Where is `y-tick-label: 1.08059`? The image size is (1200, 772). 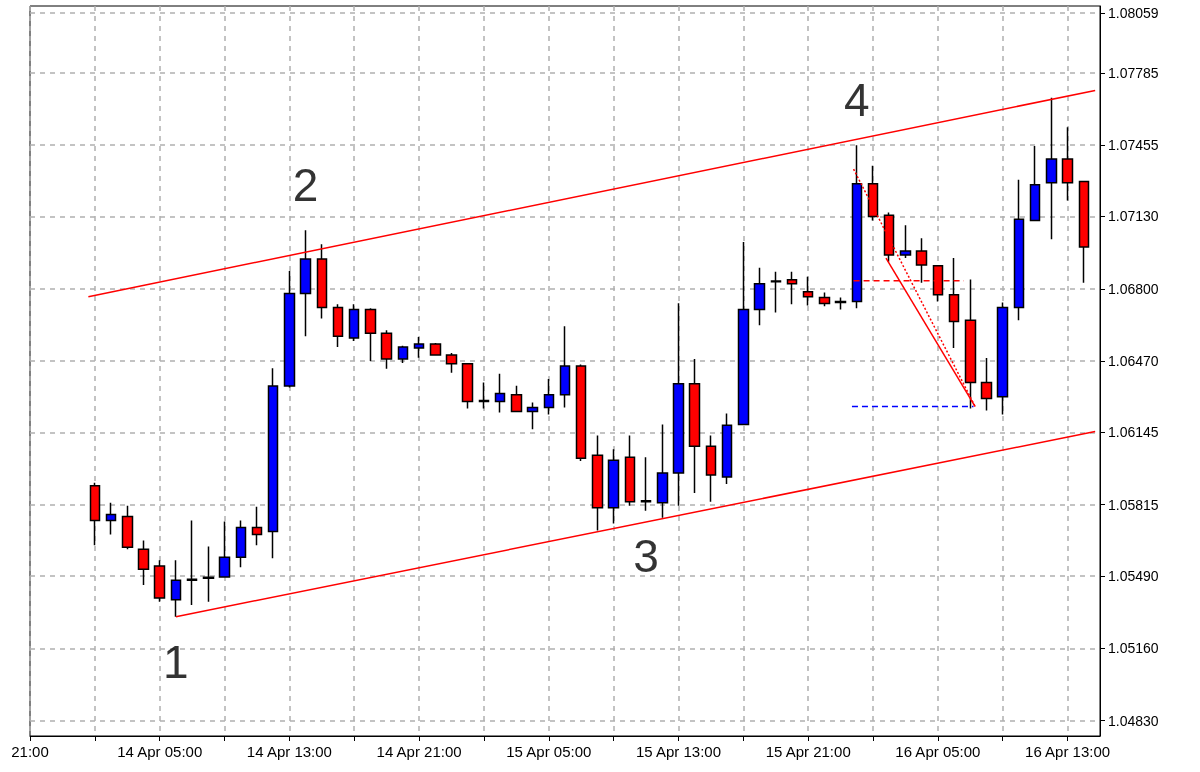
y-tick-label: 1.08059 is located at coordinates (1133, 12).